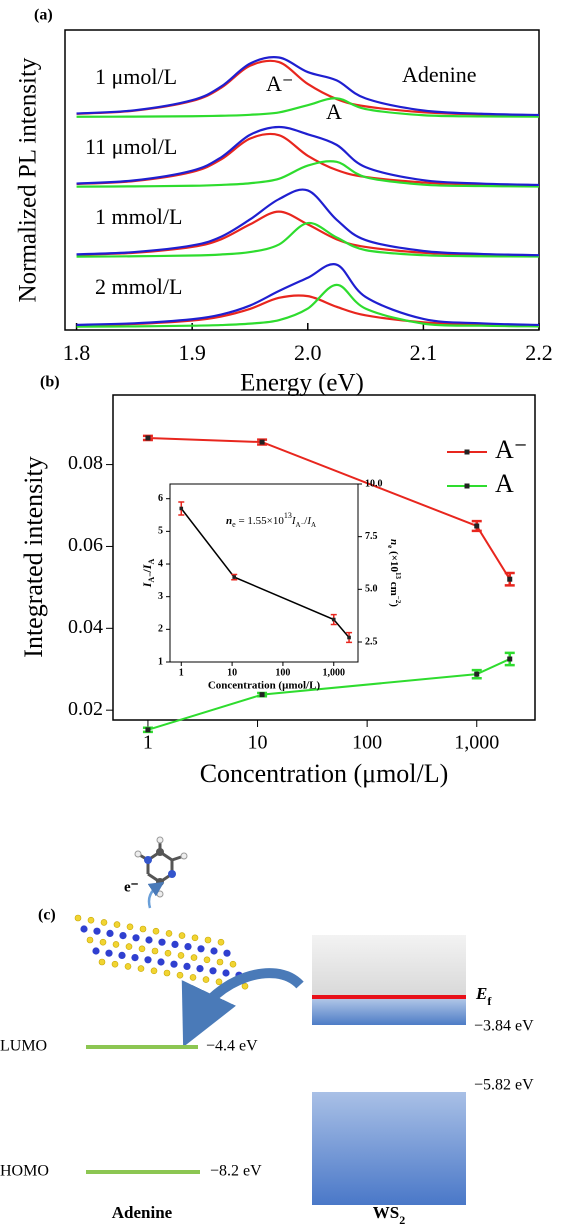 The height and width of the screenshot is (1228, 564). I want to click on material-label: WS2, so click(389, 1215).